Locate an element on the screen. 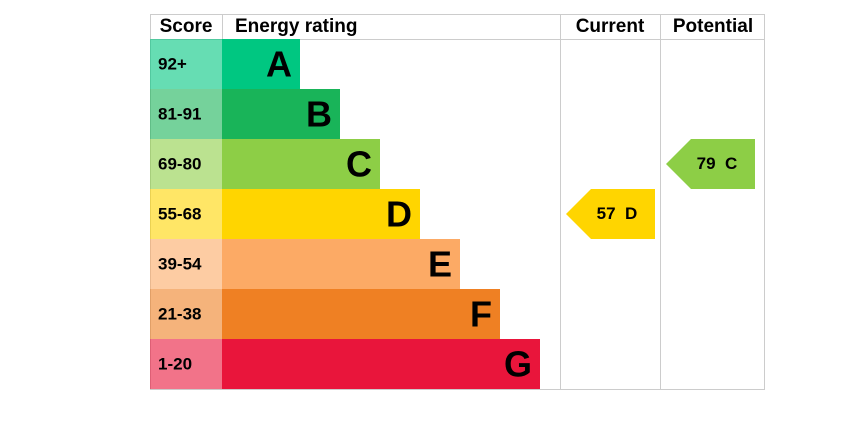 The width and height of the screenshot is (864, 427). current-label: 57 D is located at coordinates (617, 213).